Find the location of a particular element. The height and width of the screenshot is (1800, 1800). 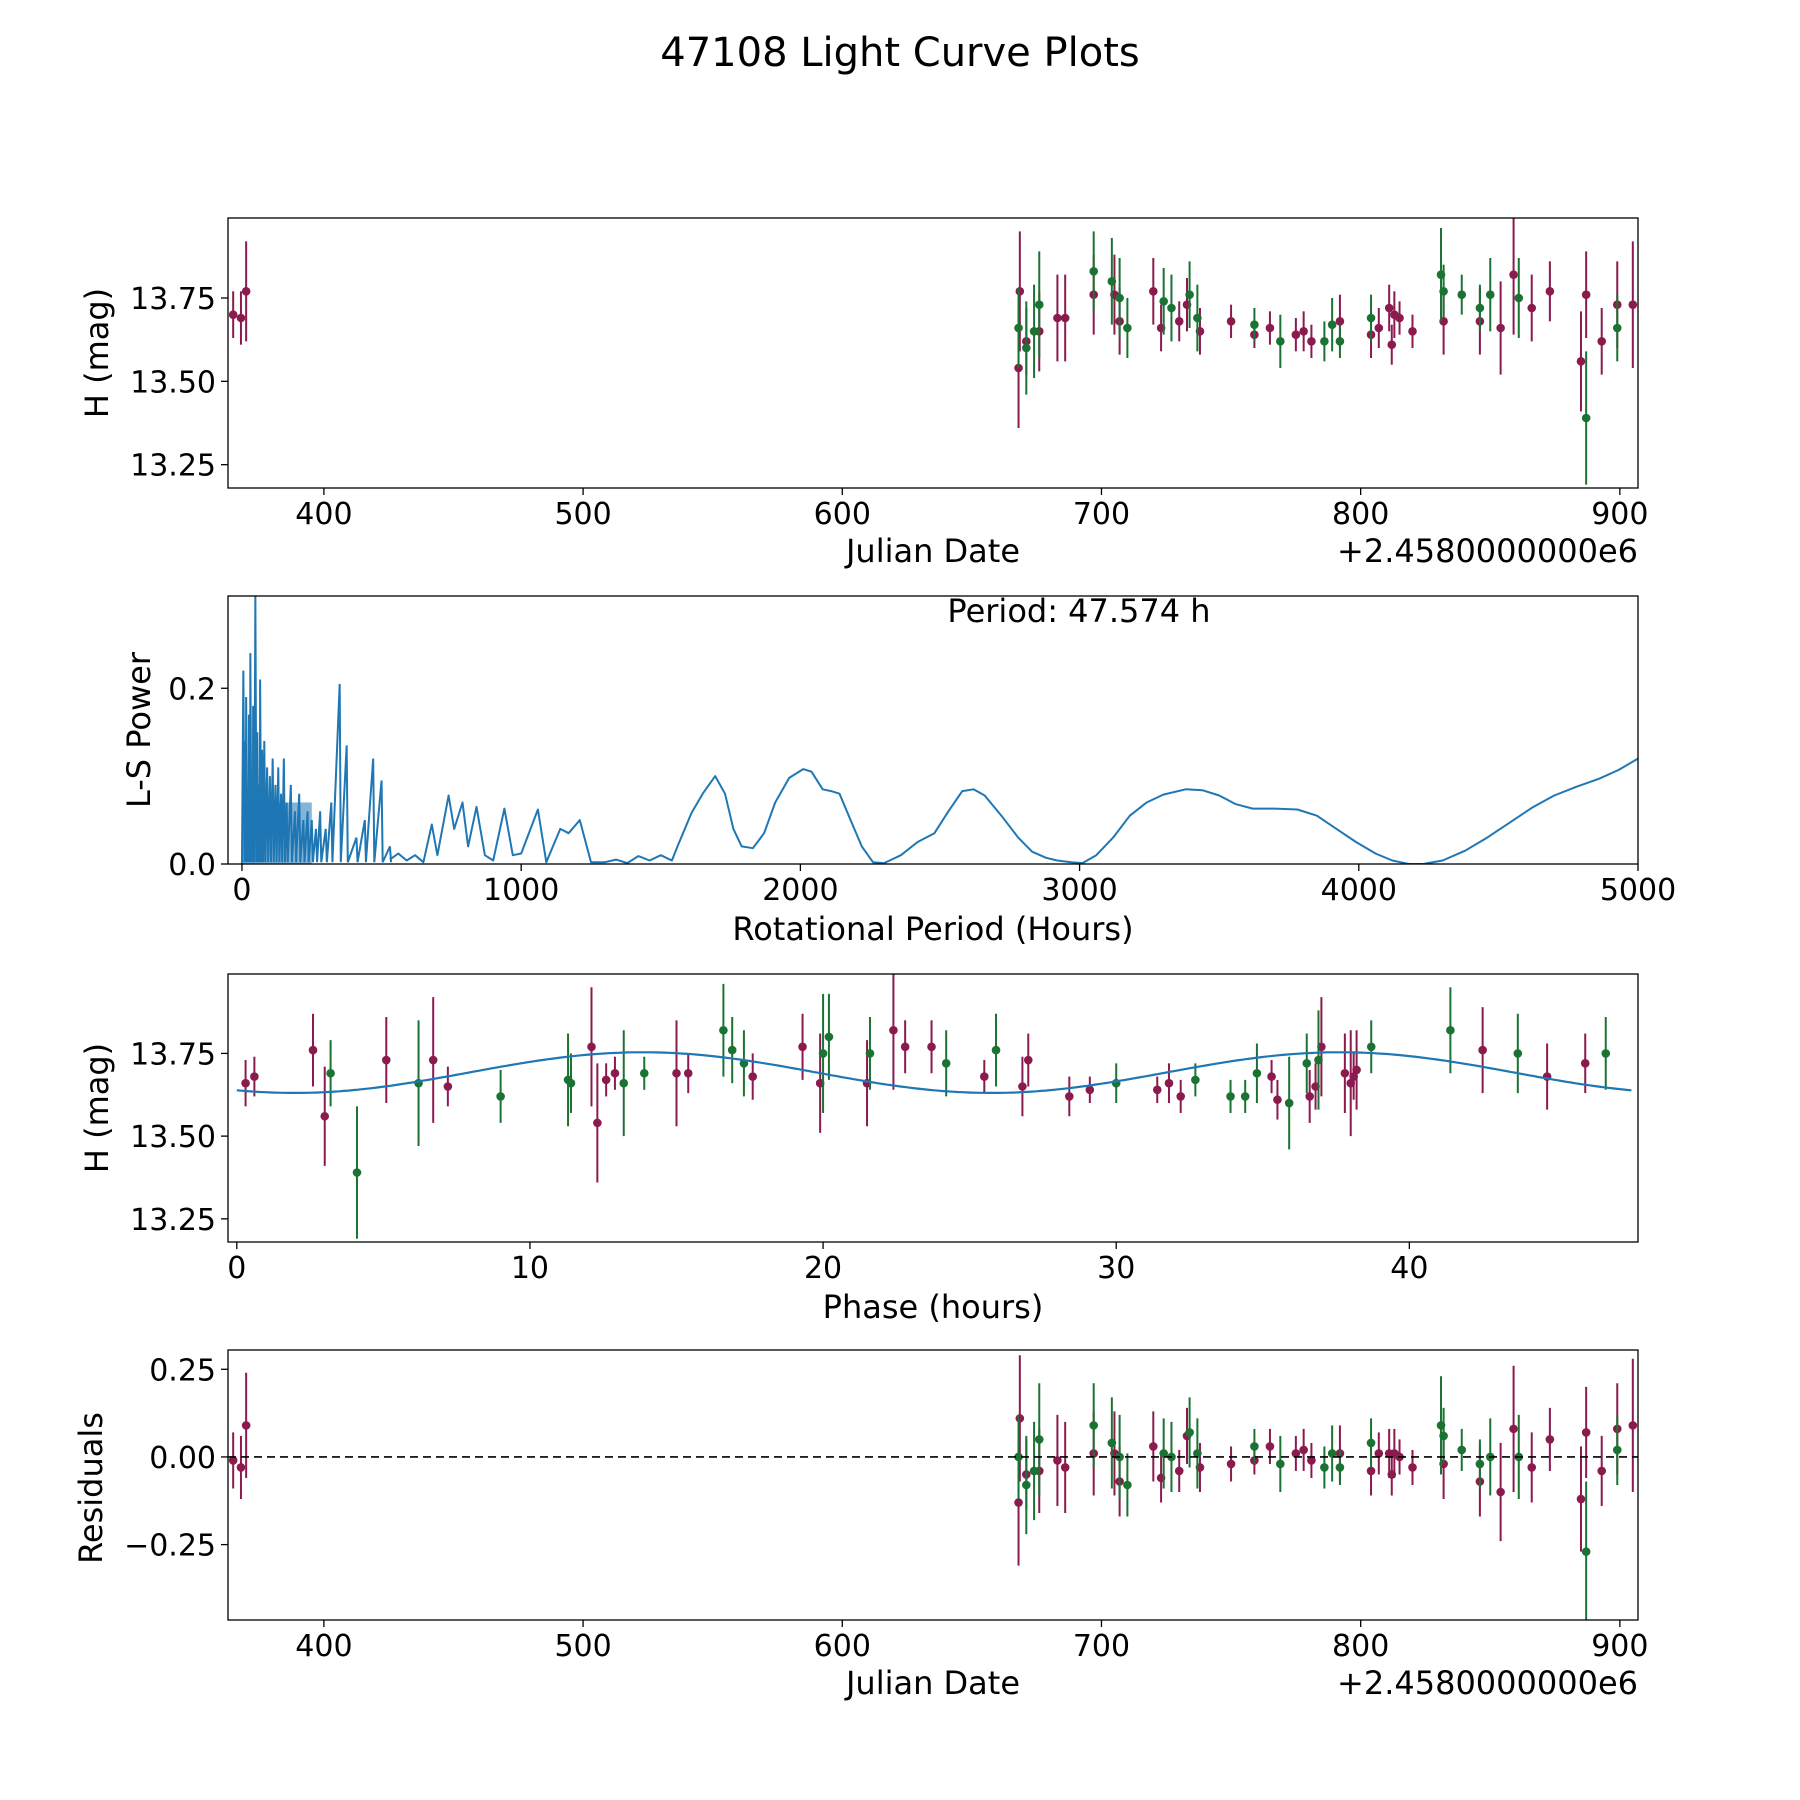

residuals-xtick-label: 900 is located at coordinates (1619, 1646).